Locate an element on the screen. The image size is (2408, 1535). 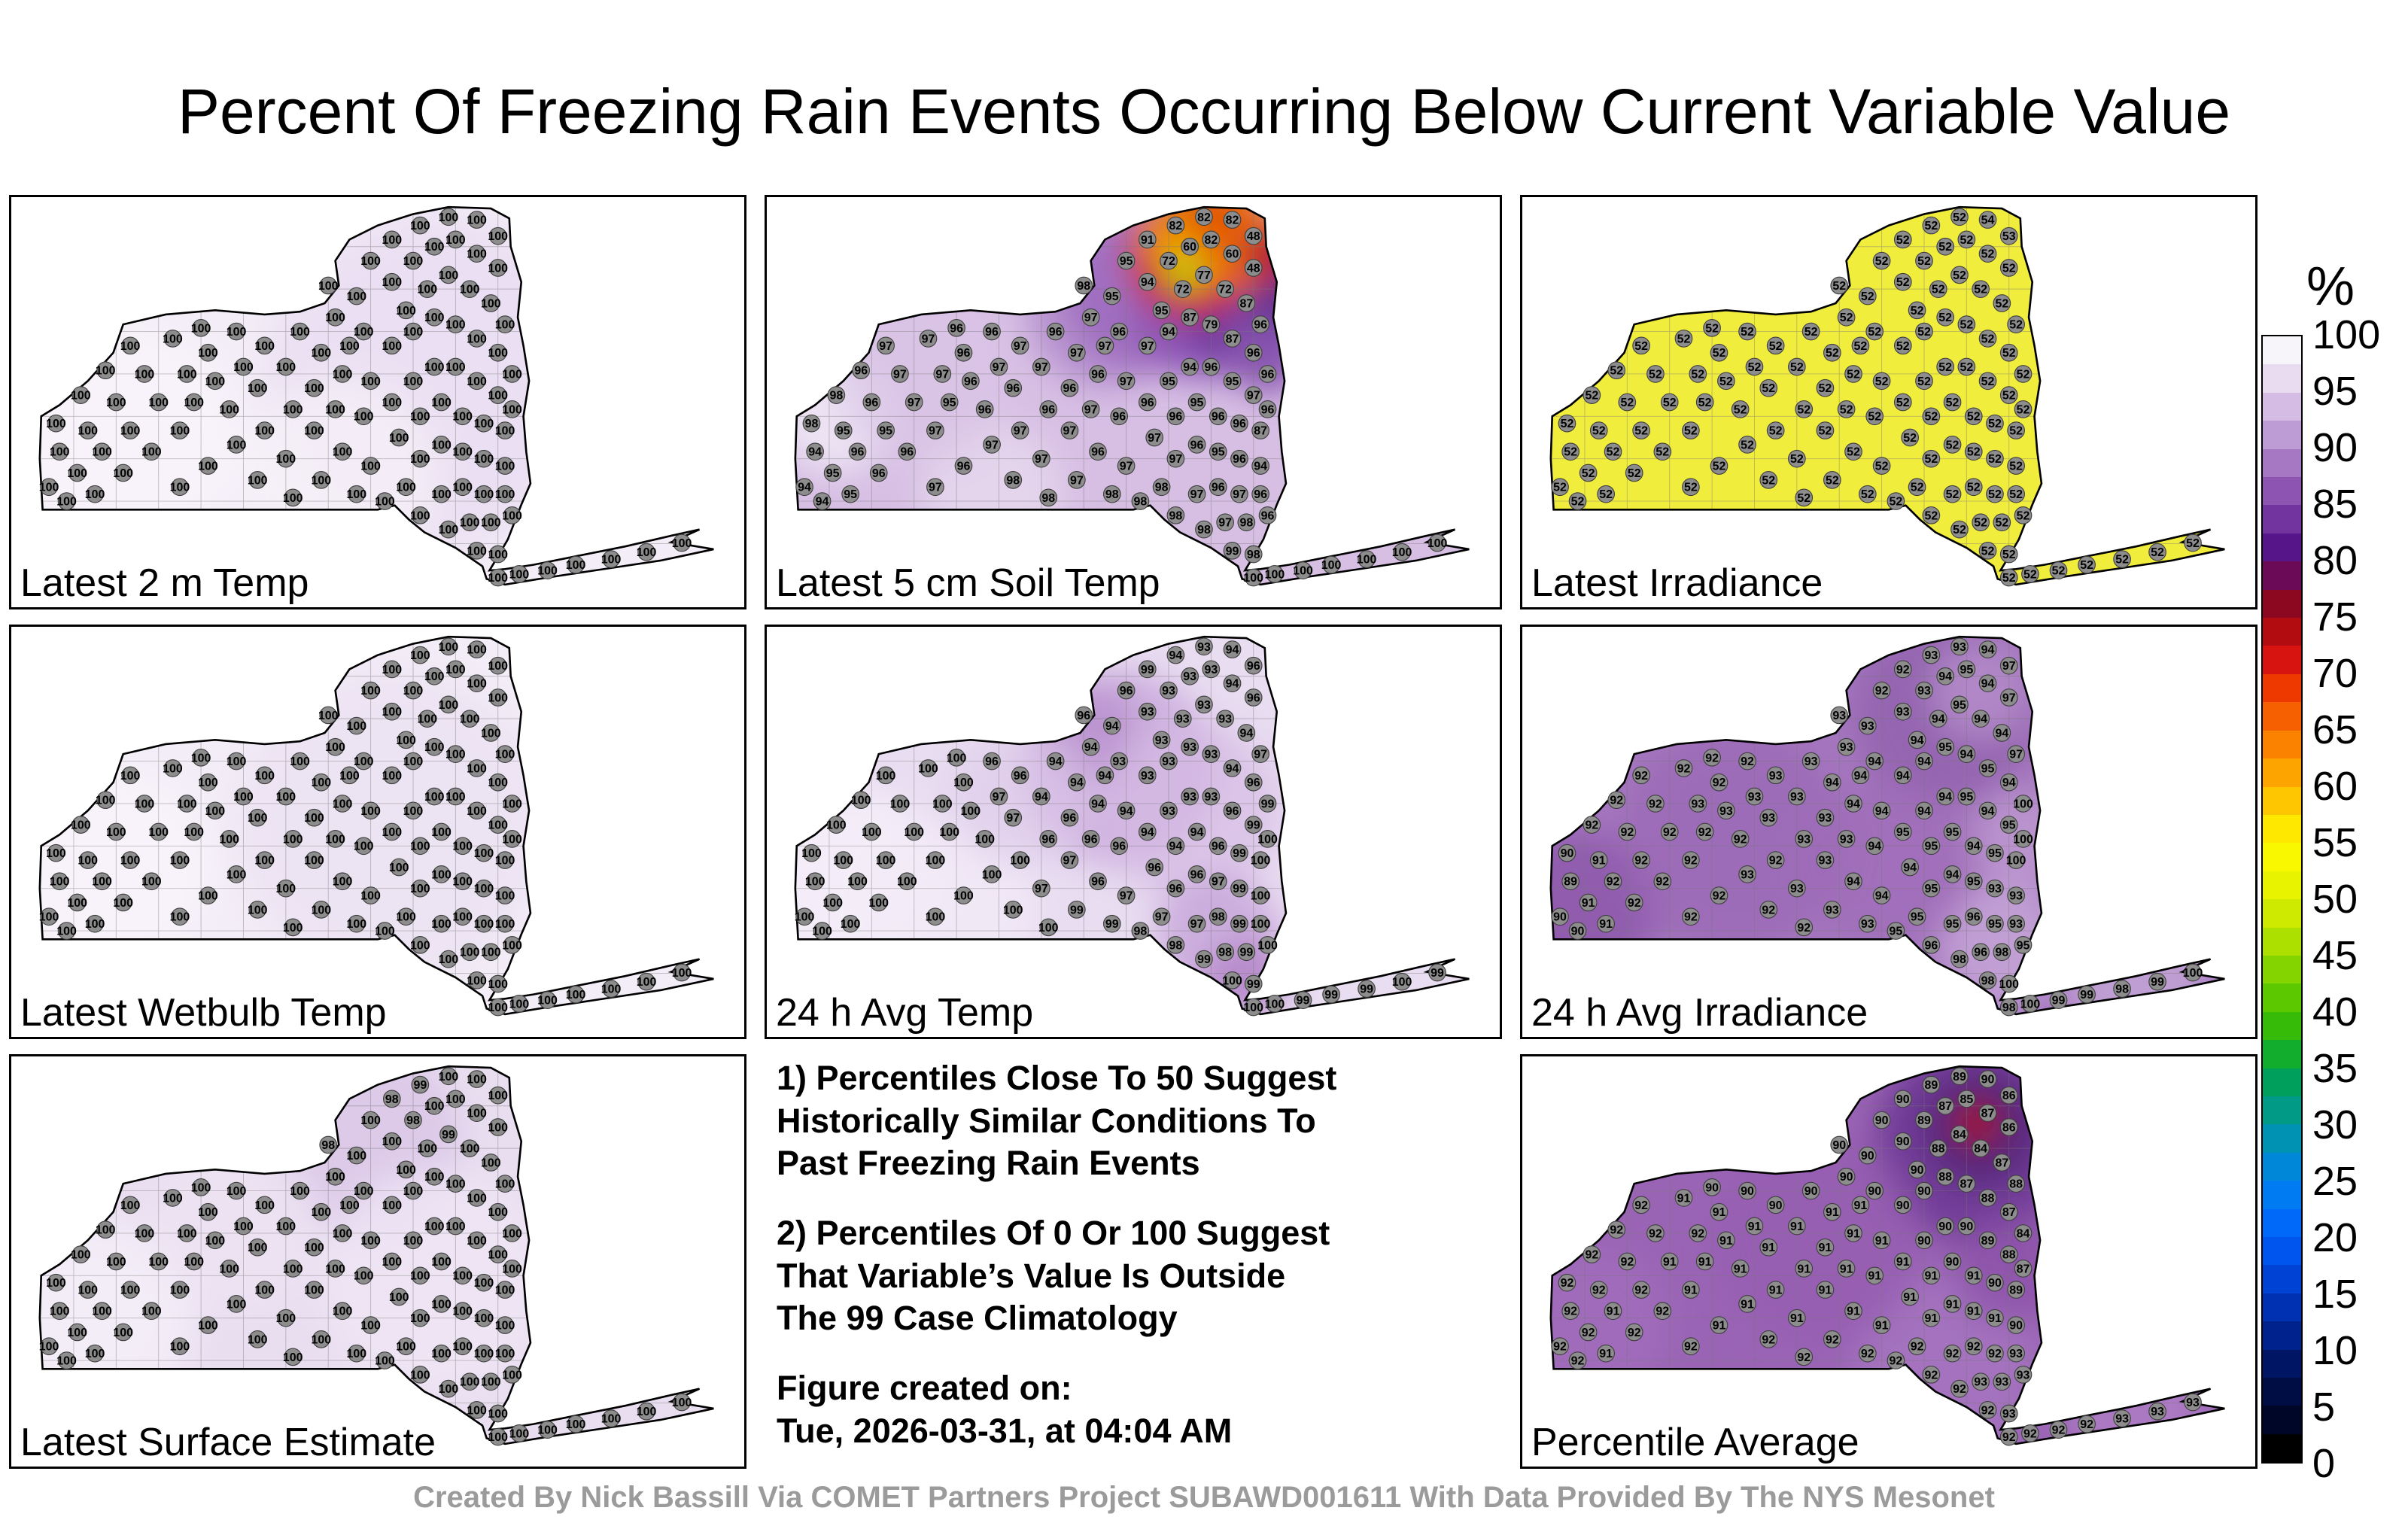
svg-text: 72 is located at coordinates (1225, 290).